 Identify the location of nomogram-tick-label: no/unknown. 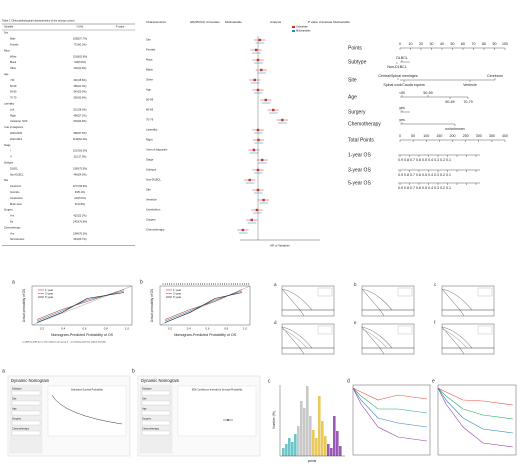
(454, 129).